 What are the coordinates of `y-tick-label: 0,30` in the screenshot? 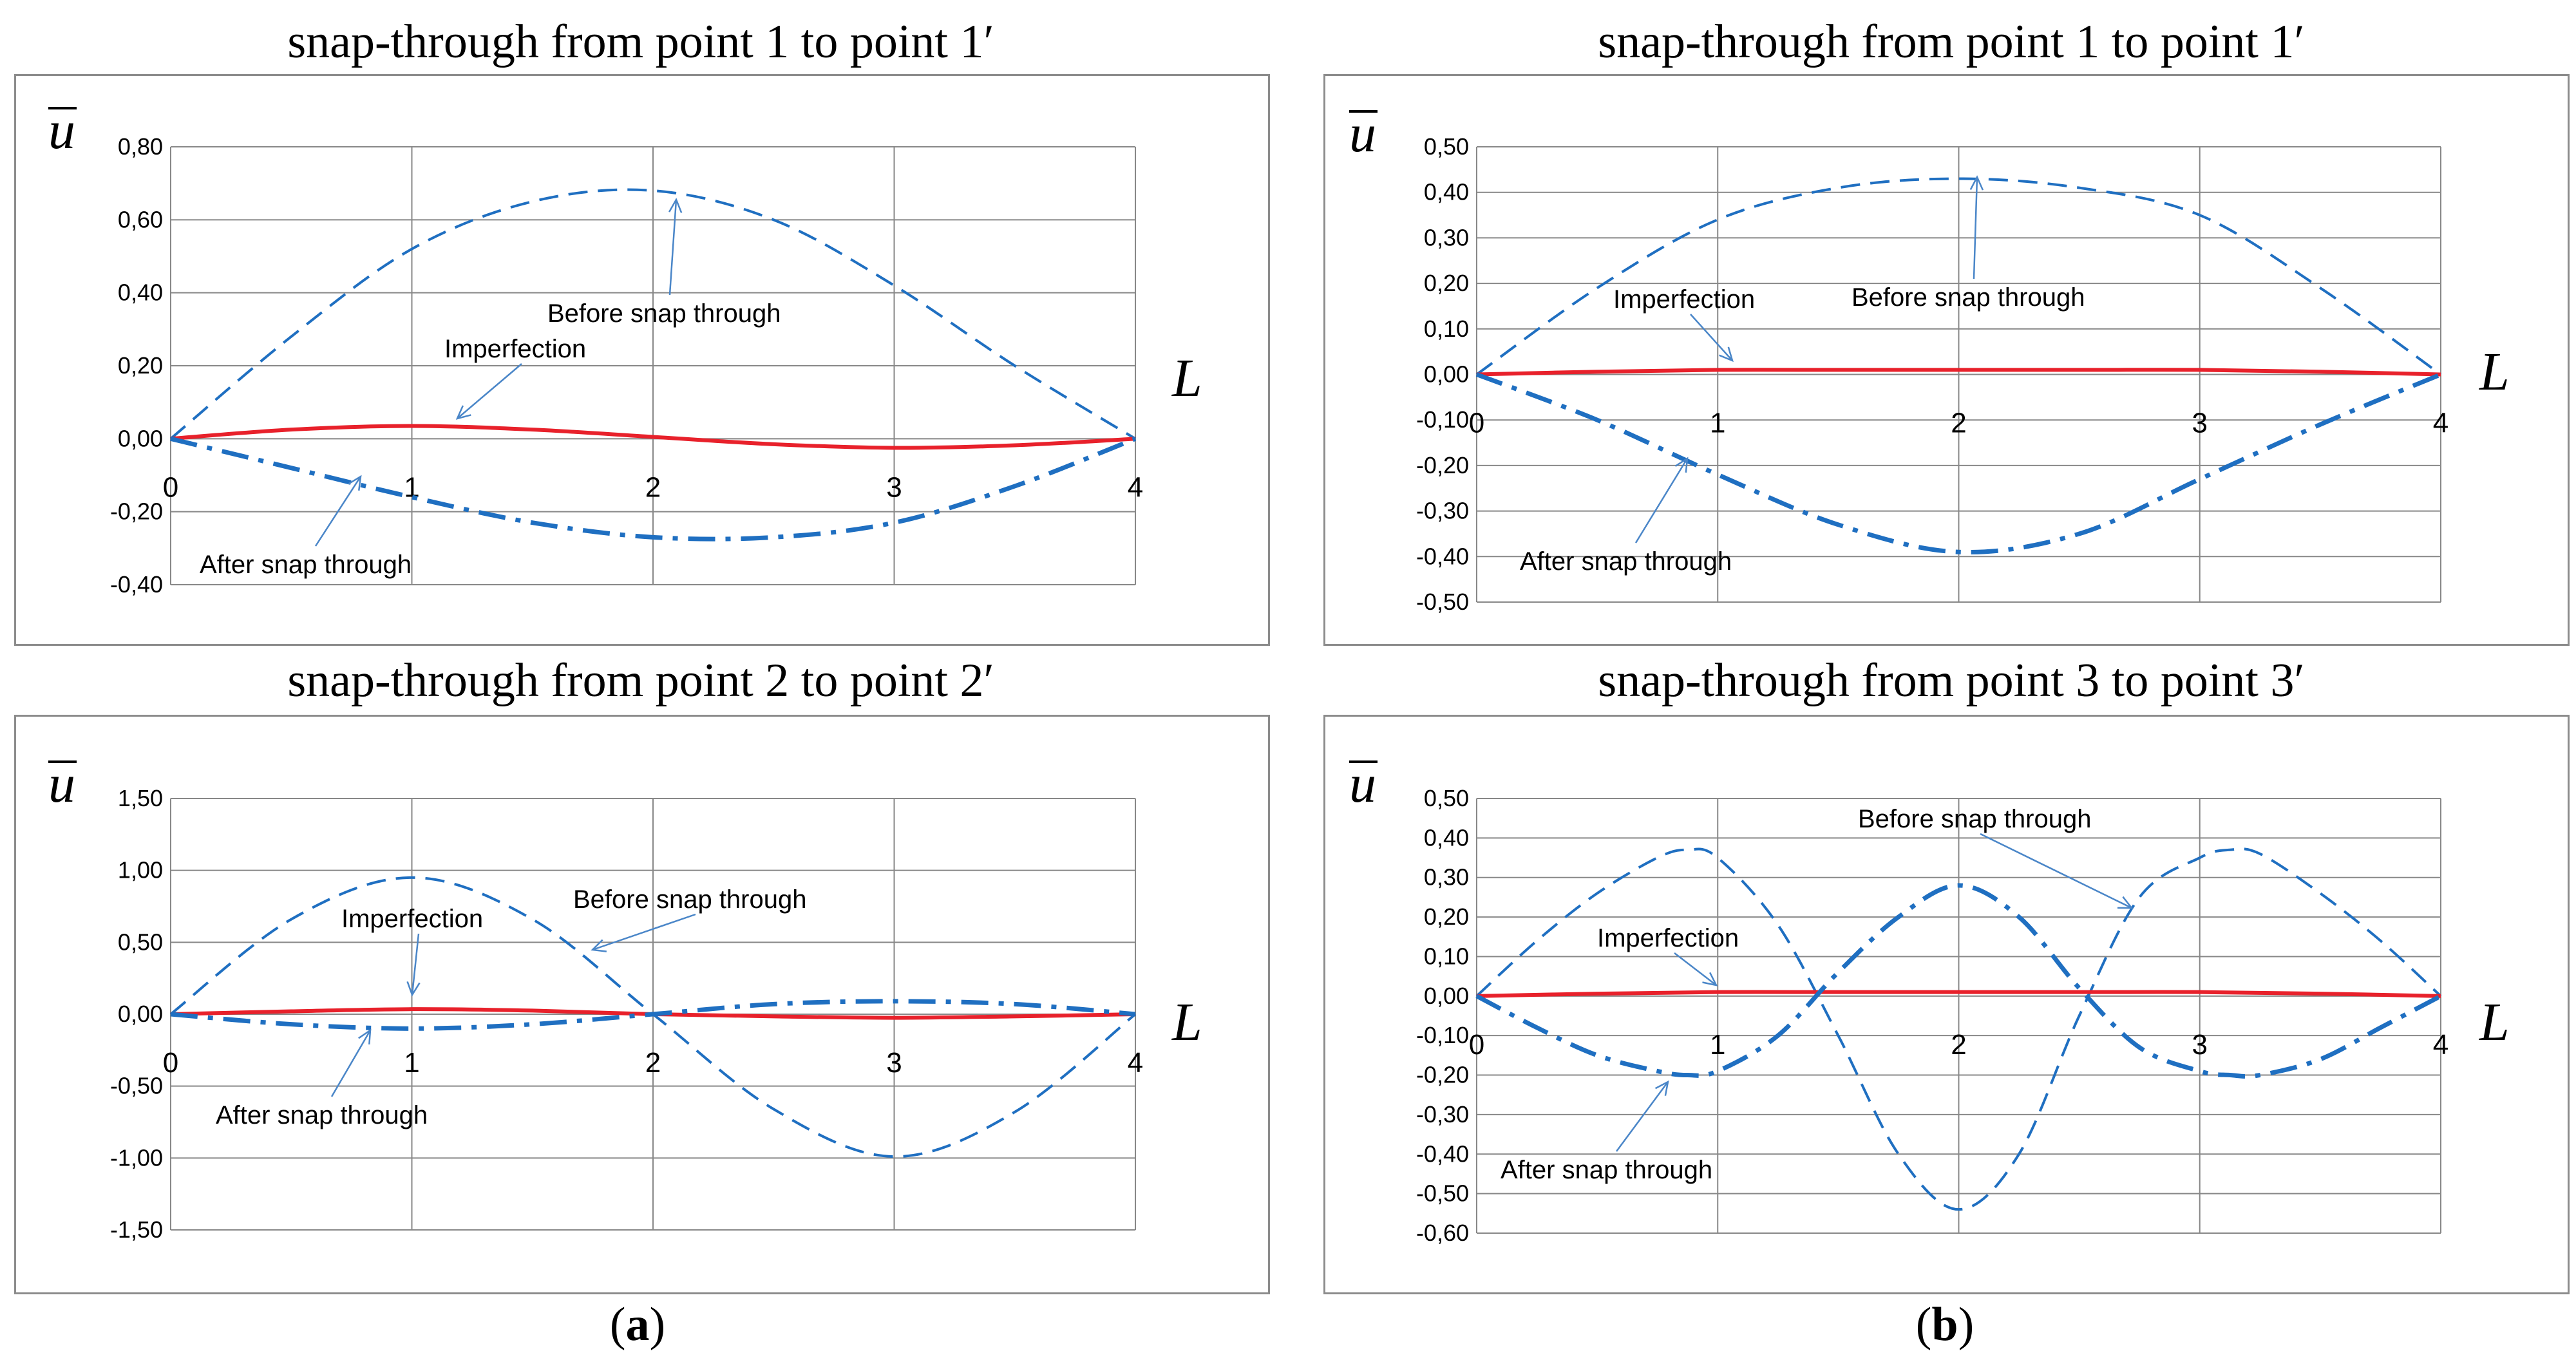 It's located at (1446, 878).